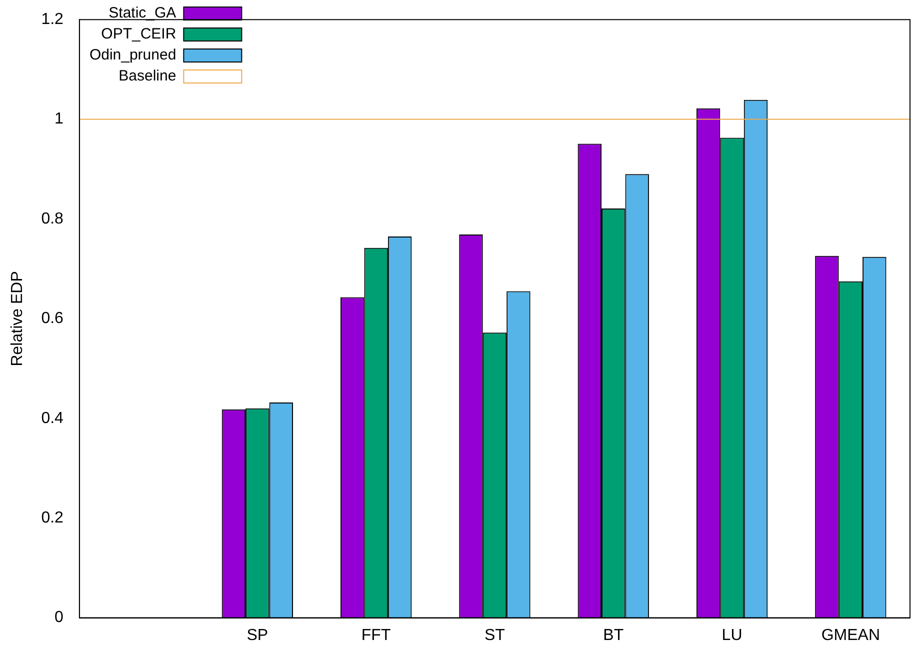 The width and height of the screenshot is (912, 657). What do you see at coordinates (52, 418) in the screenshot?
I see `y-tick-label: 0.4` at bounding box center [52, 418].